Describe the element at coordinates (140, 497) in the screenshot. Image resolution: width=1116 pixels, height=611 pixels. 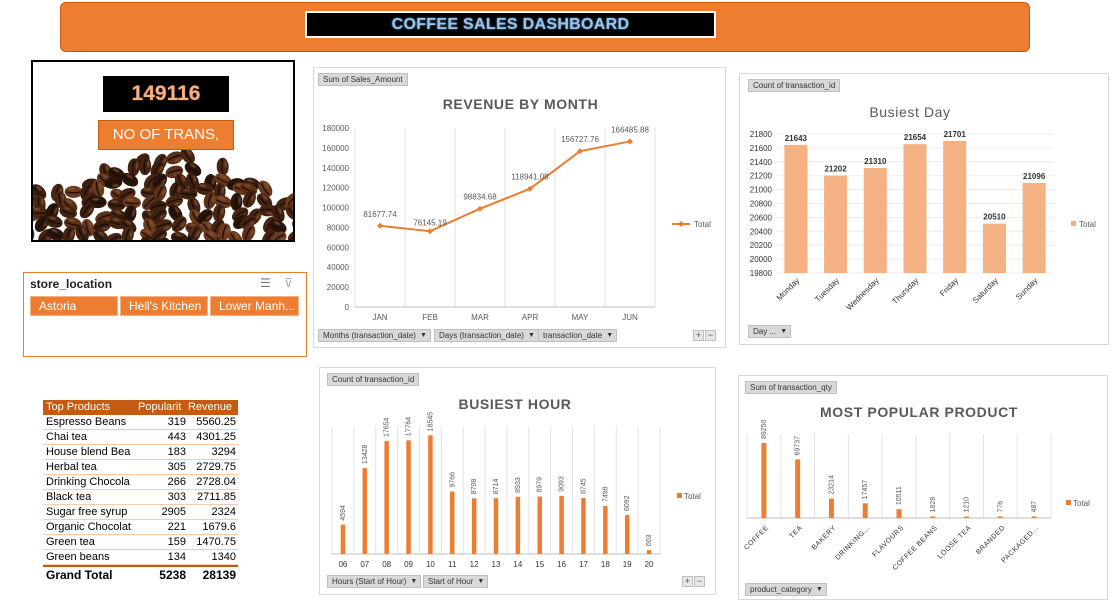
I see `table-row: Black tea 303 2711.85` at that location.